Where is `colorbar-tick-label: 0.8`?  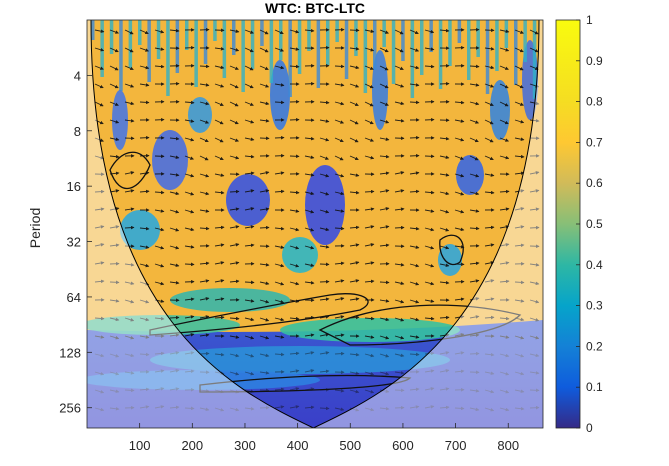 colorbar-tick-label: 0.8 is located at coordinates (594, 102).